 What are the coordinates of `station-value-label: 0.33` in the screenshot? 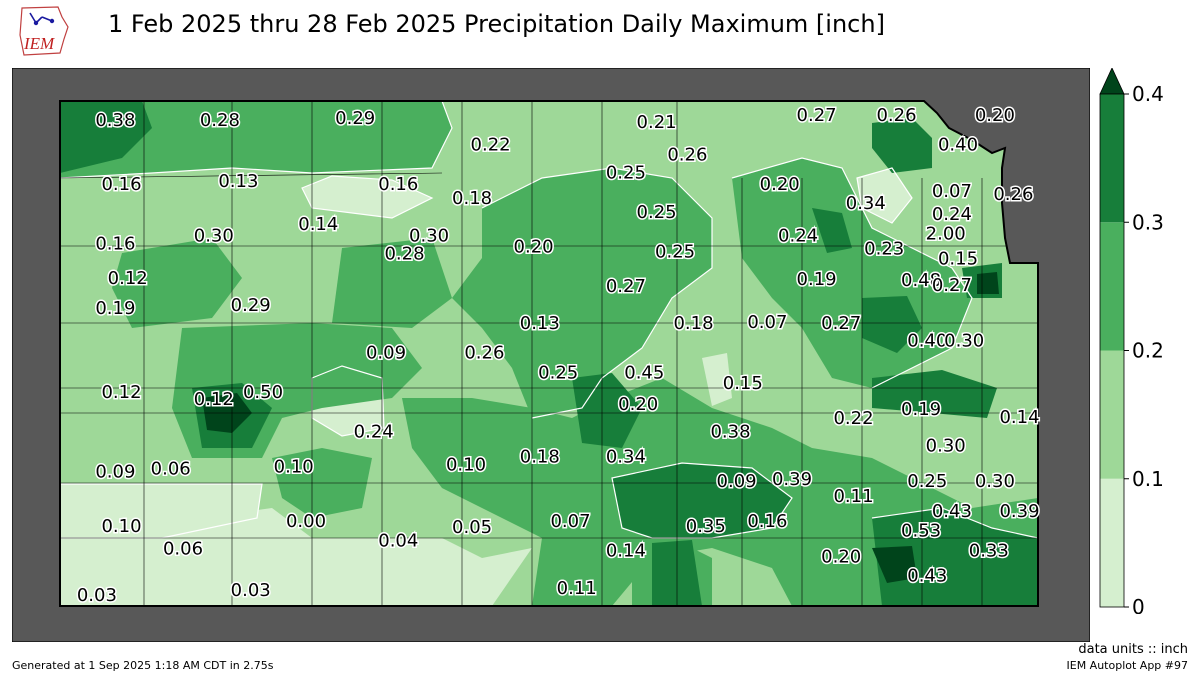 It's located at (989, 551).